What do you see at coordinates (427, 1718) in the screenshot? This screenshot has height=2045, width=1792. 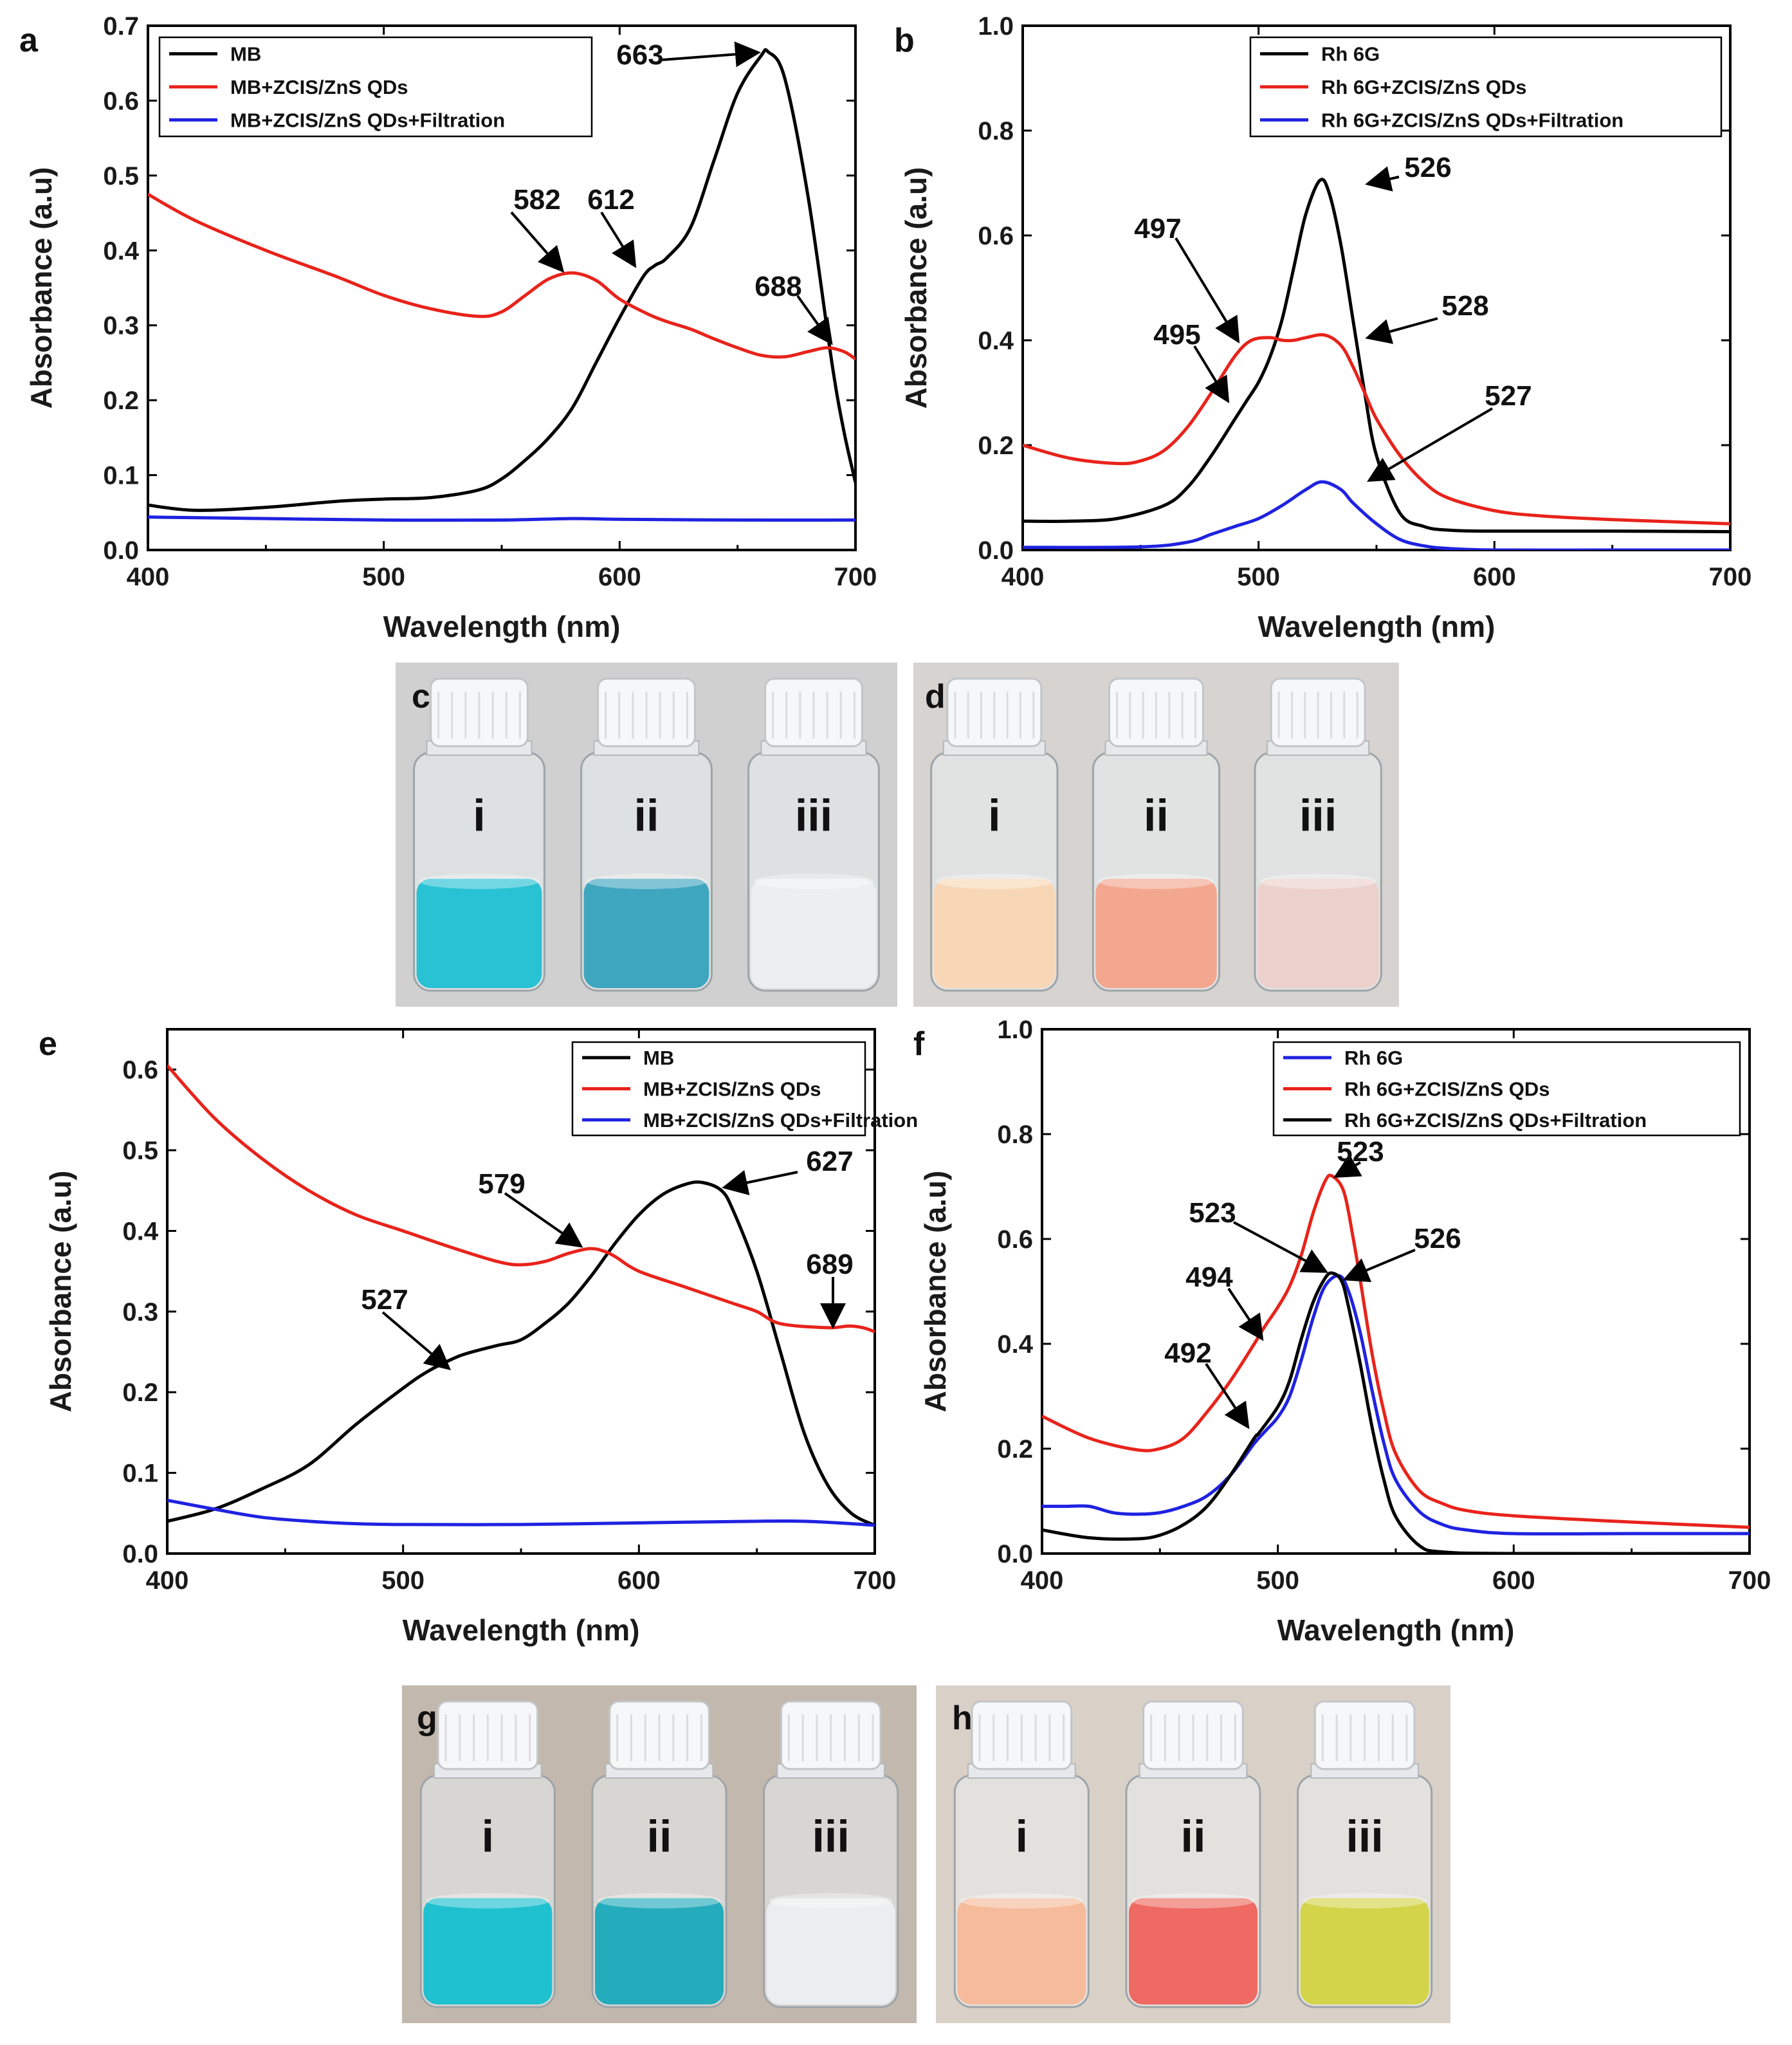 I see `panel-letter-g: g` at bounding box center [427, 1718].